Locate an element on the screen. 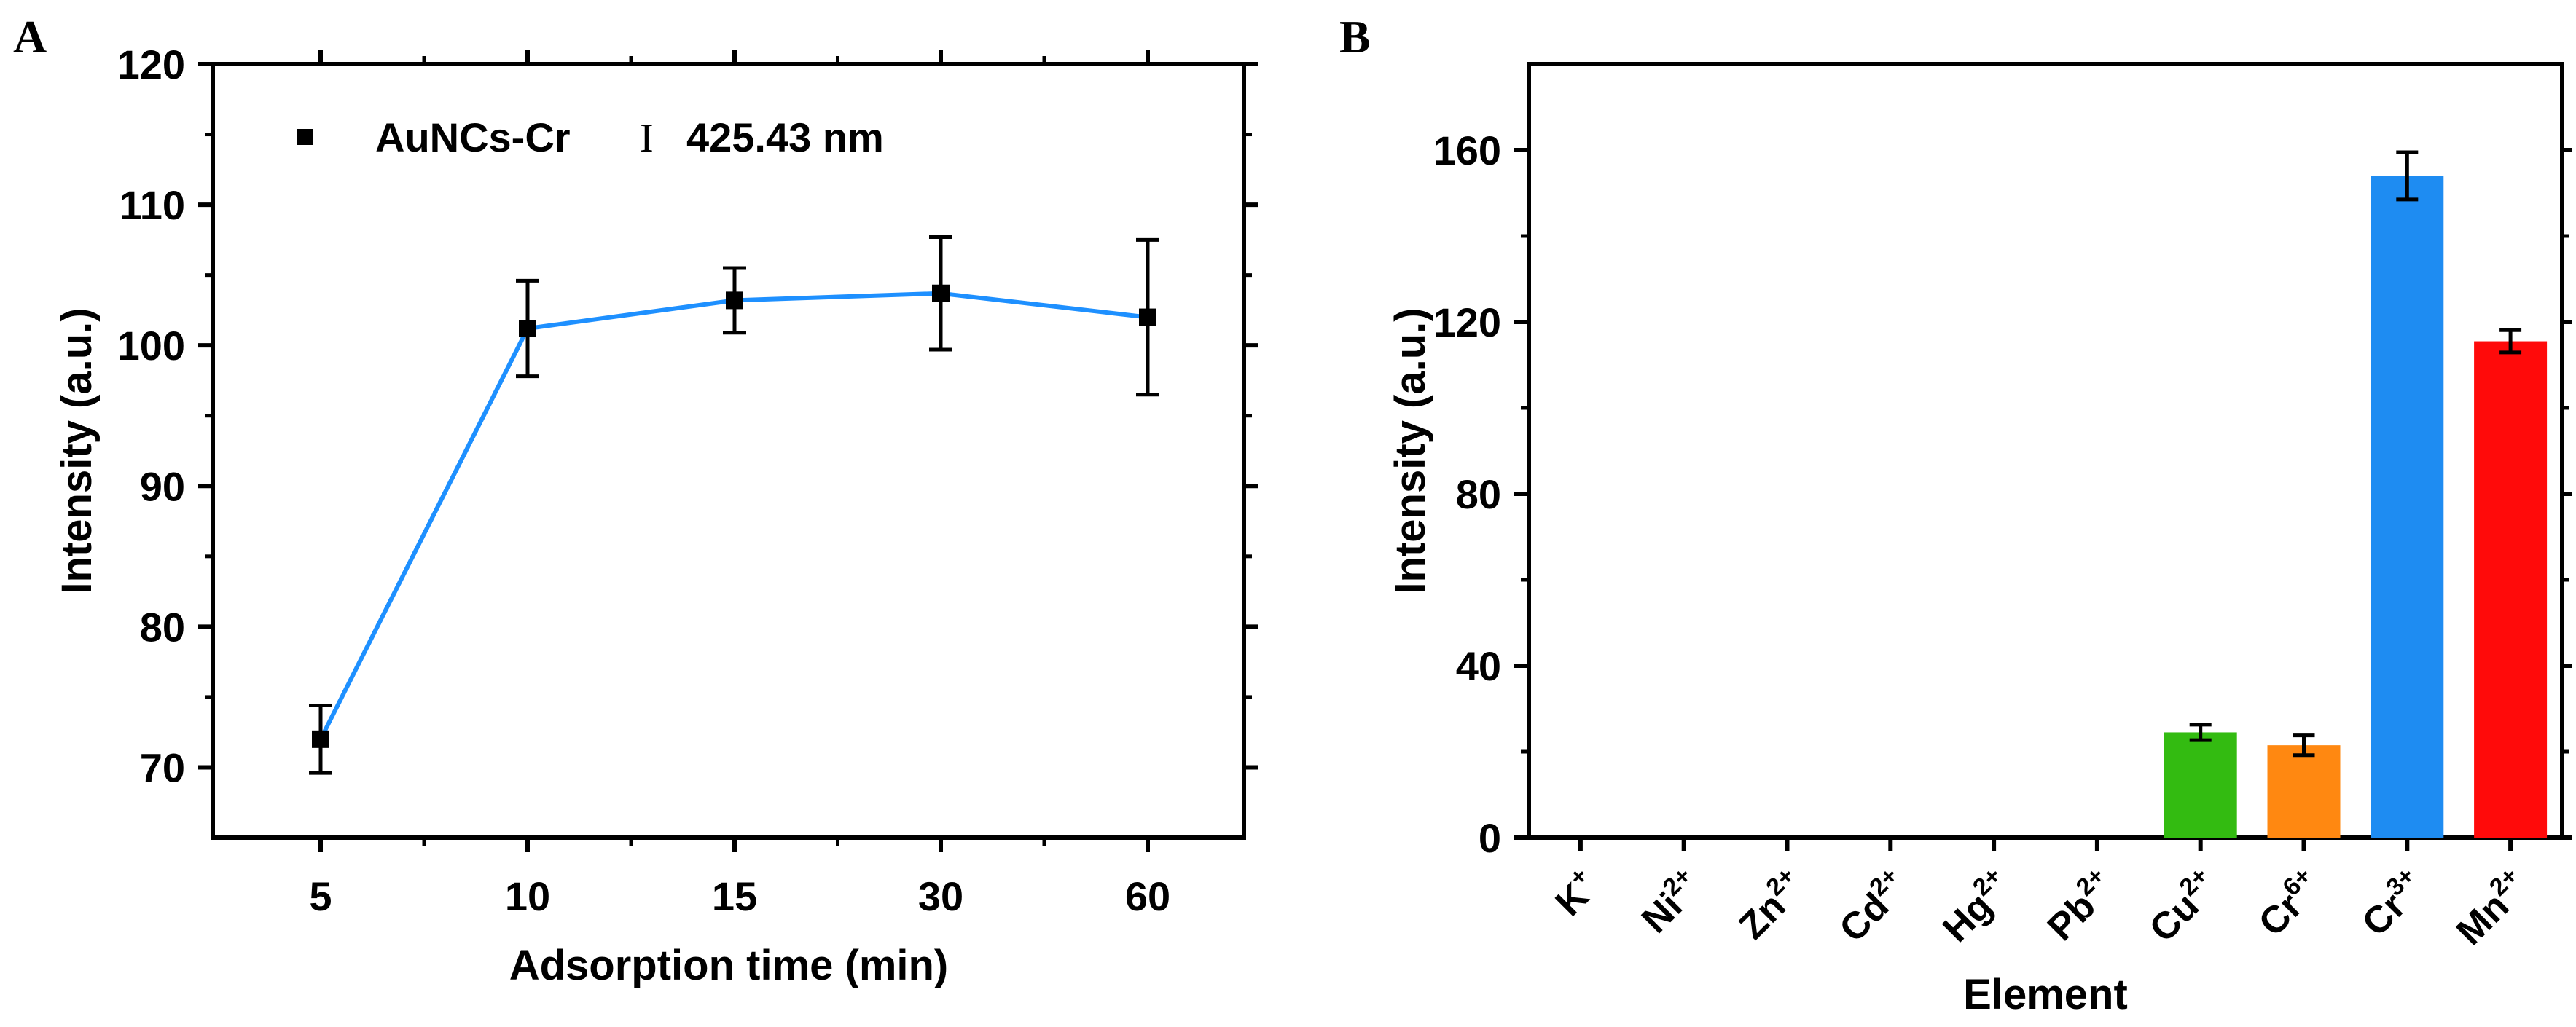 The height and width of the screenshot is (1027, 2576). x-tick-label: 10 is located at coordinates (527, 896).